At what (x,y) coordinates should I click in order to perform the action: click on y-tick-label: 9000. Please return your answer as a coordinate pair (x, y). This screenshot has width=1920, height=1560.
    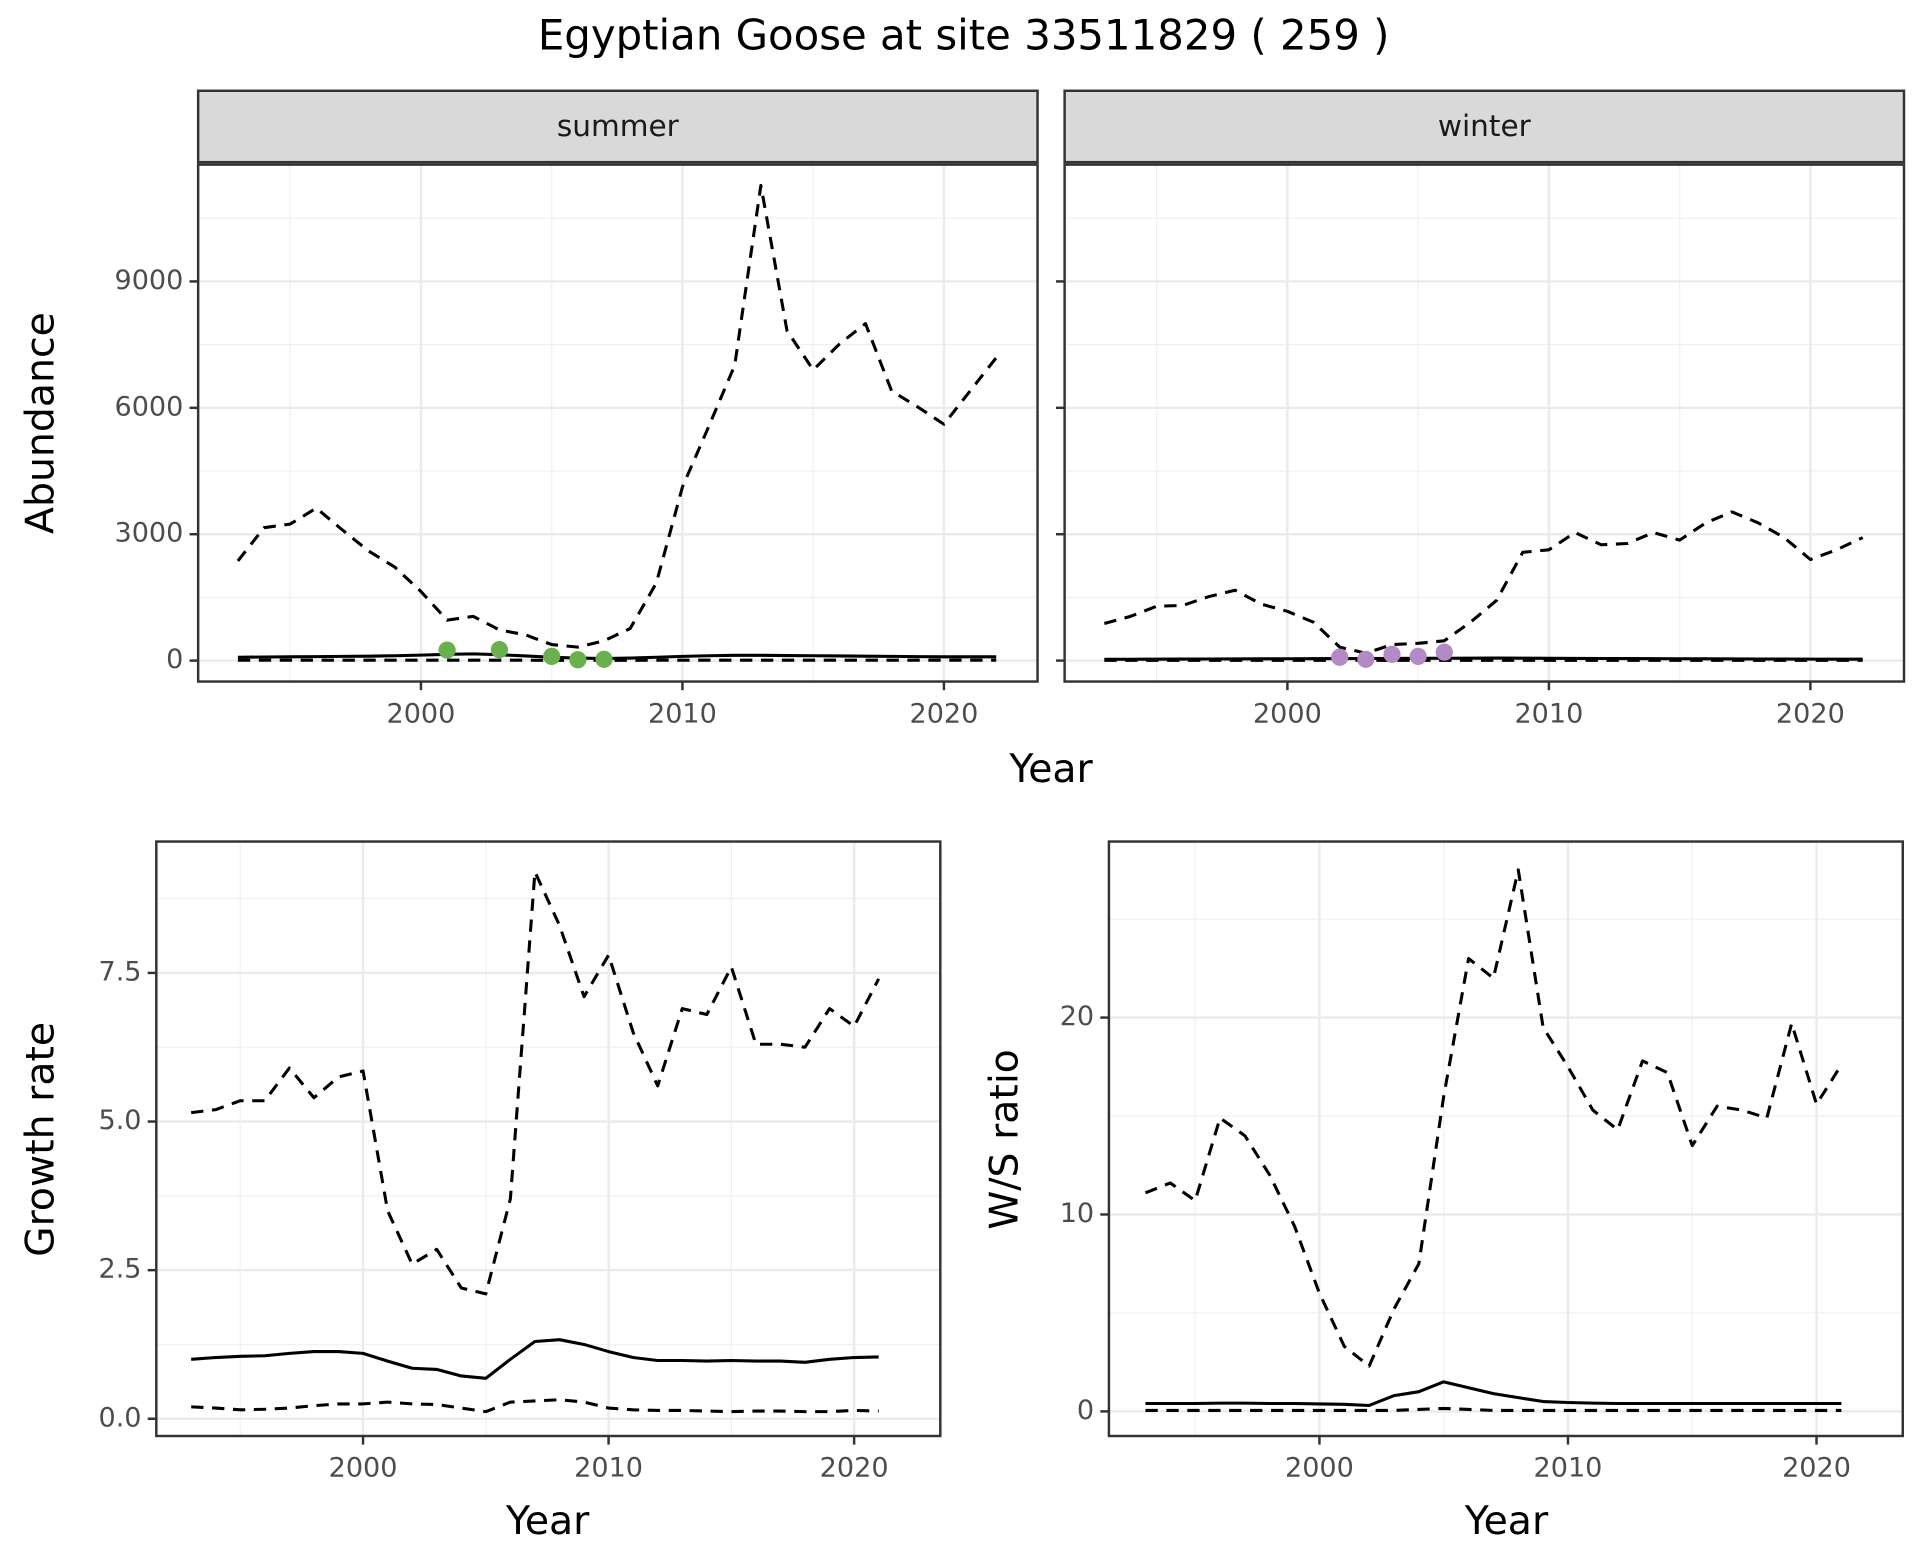
    Looking at the image, I should click on (149, 280).